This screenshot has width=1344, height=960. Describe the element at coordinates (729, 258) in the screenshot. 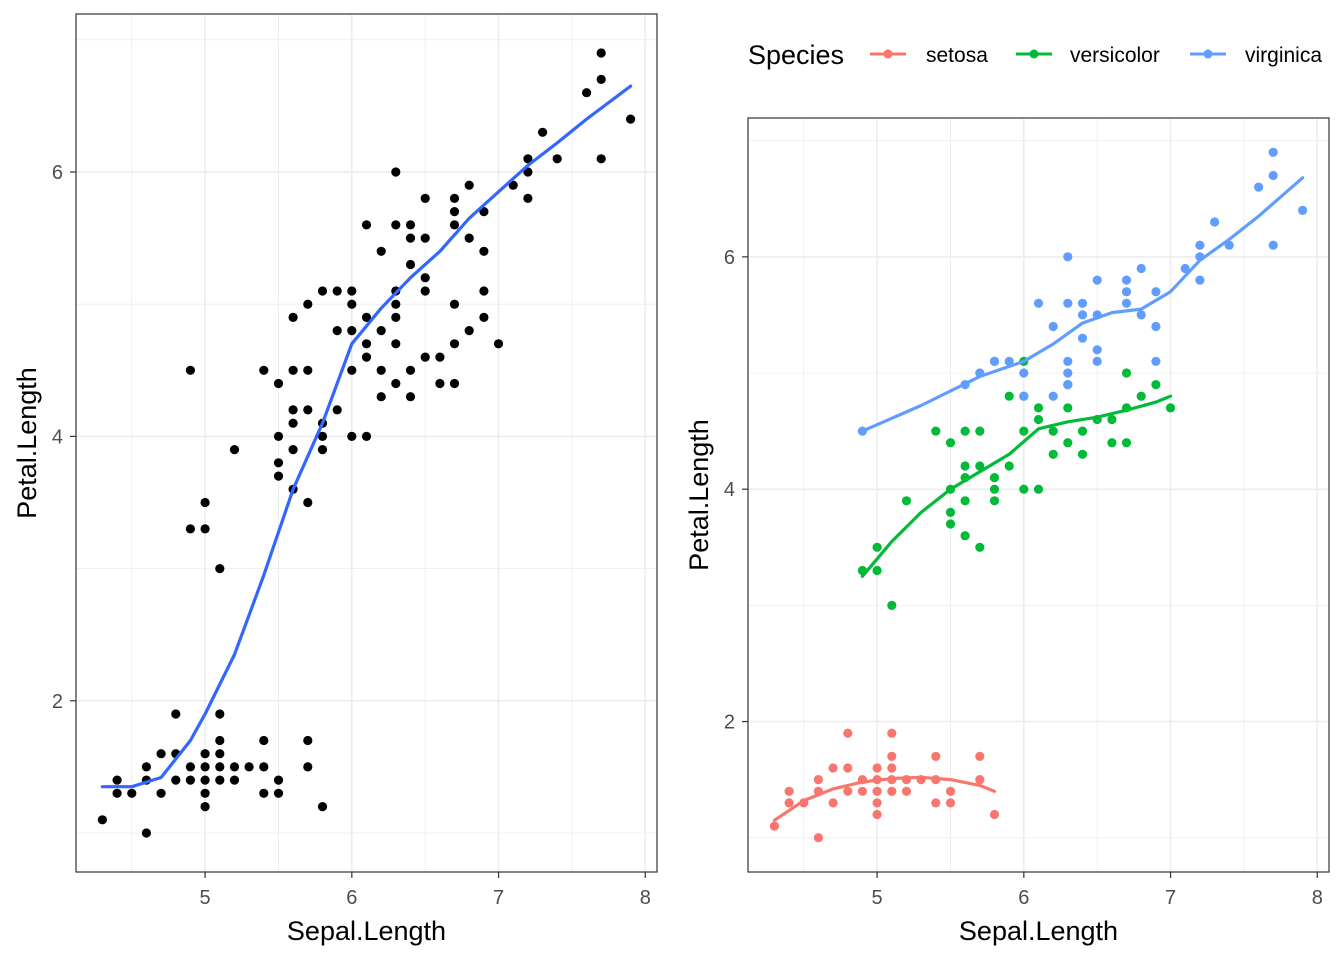

I see `y-tick-label: 6` at that location.